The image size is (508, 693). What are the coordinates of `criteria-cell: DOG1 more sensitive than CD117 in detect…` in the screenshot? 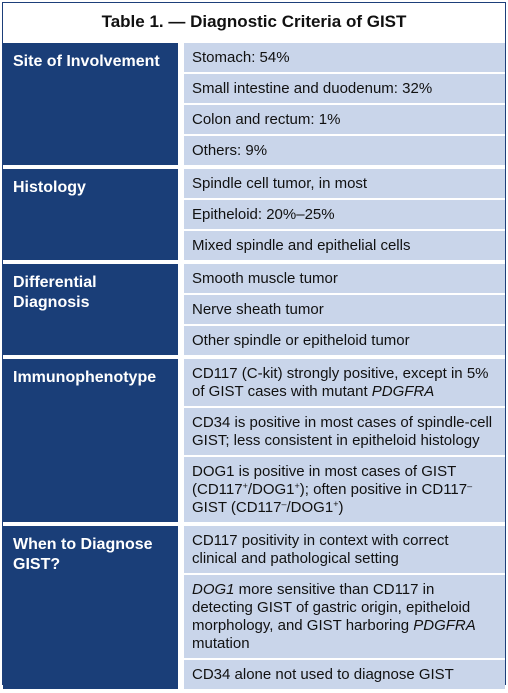 It's located at (343, 617).